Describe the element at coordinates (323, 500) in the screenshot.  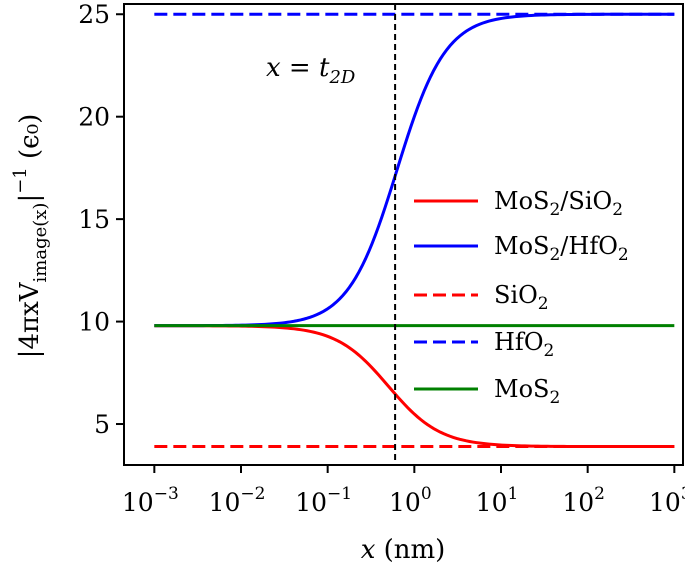
I see `x-tick-label: 10⁻¹` at that location.